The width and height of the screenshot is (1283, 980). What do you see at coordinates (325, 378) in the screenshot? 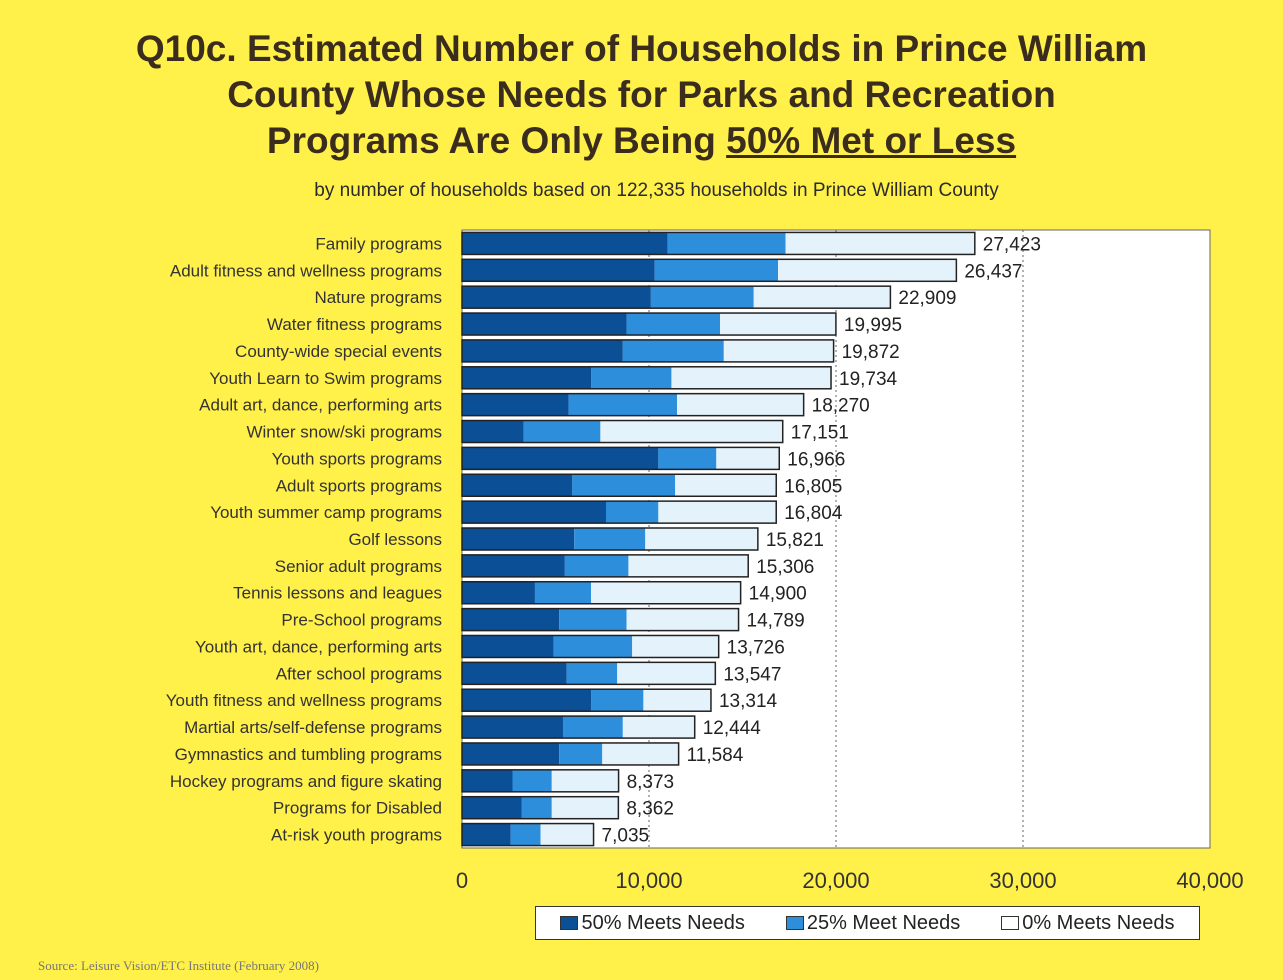
I see `category-label: Youth Learn to Swim programs` at bounding box center [325, 378].